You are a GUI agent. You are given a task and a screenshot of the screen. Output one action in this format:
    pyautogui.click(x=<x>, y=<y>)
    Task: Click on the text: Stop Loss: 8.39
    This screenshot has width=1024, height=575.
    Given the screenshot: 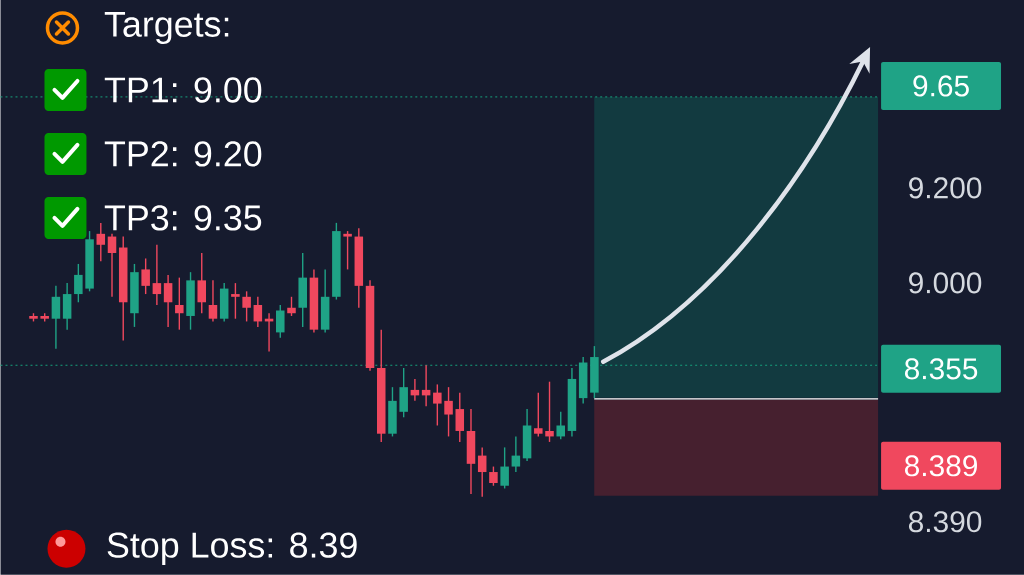 What is the action you would take?
    pyautogui.click(x=232, y=549)
    